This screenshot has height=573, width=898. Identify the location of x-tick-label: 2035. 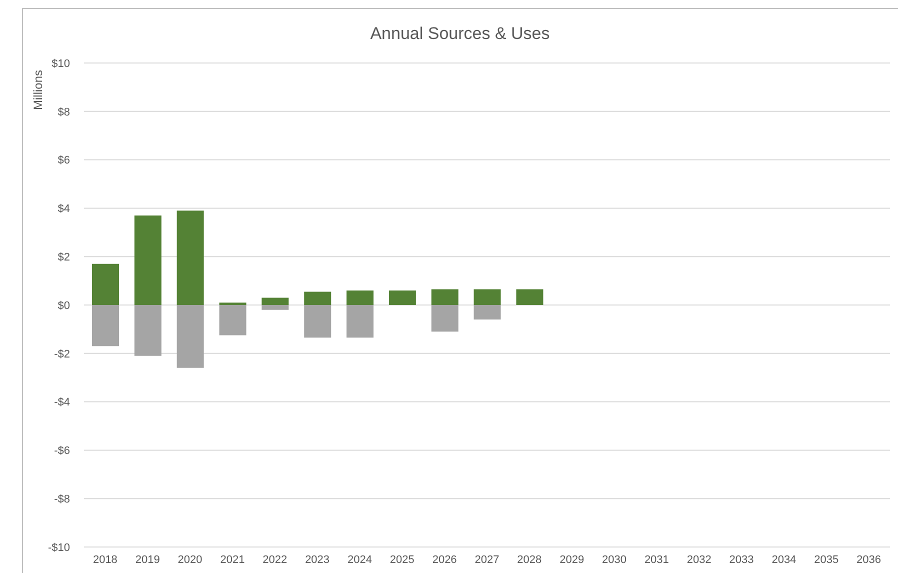
(826, 560).